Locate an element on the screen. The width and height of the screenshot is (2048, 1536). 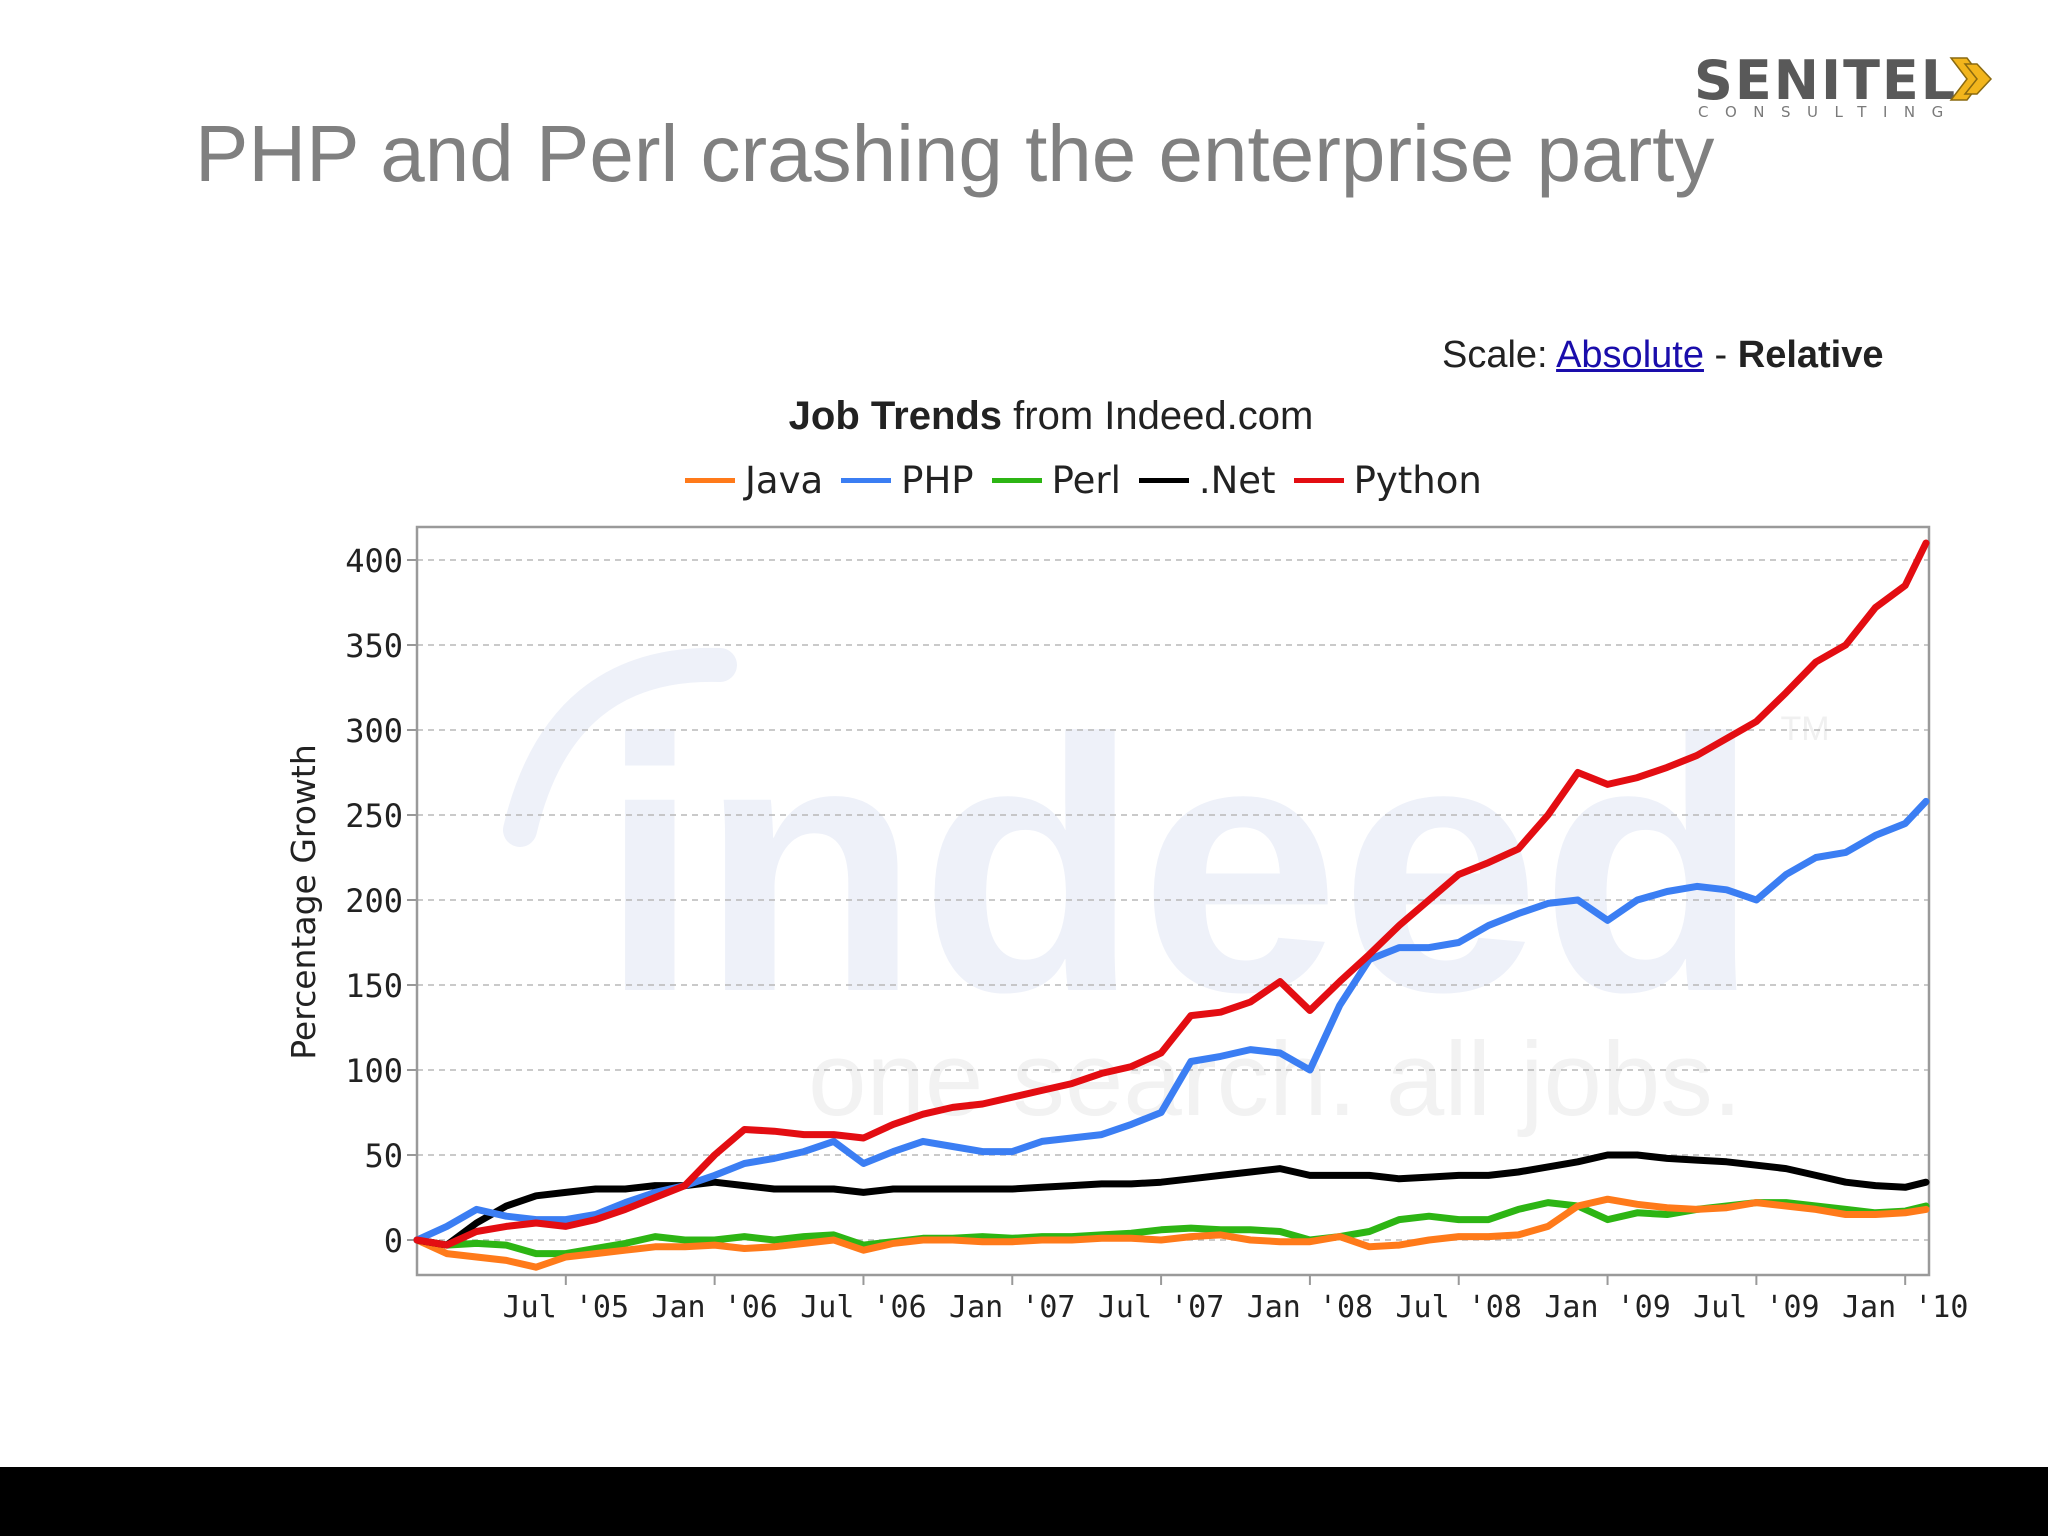
x-tick-label: Jan '06 is located at coordinates (714, 1307).